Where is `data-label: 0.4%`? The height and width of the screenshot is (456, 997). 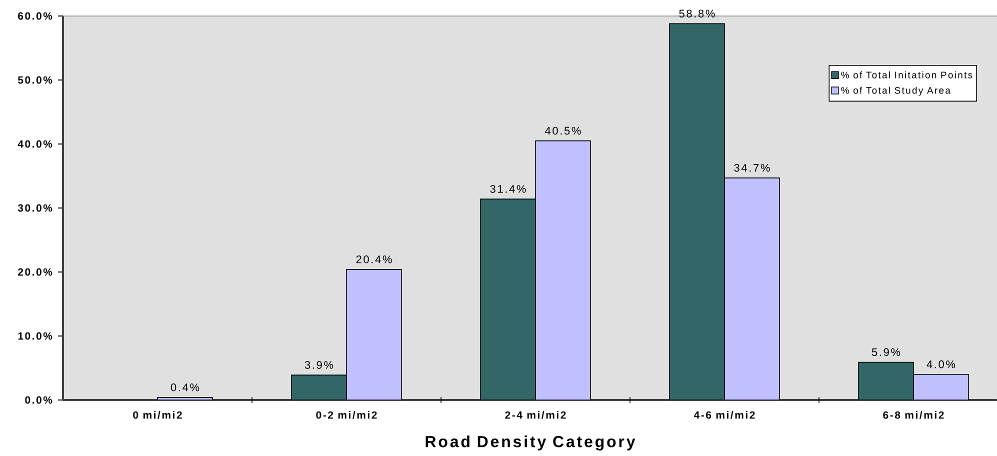 data-label: 0.4% is located at coordinates (185, 387).